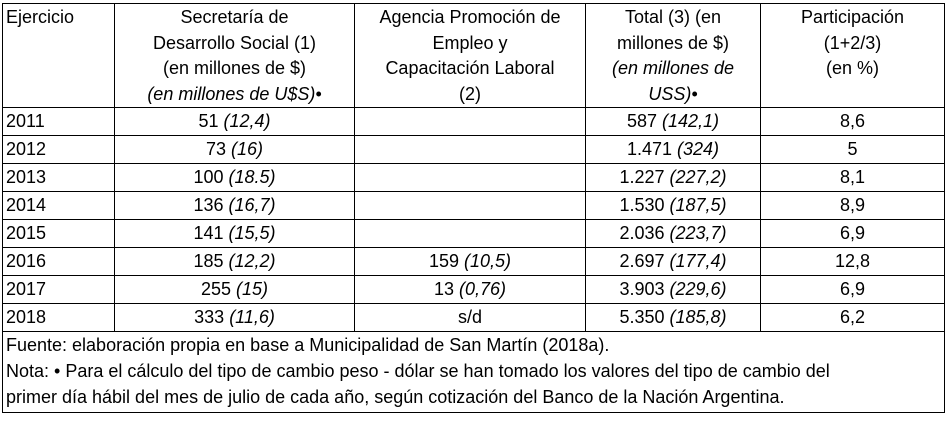  Describe the element at coordinates (642, 177) in the screenshot. I see `total-pesos: 1.227` at that location.